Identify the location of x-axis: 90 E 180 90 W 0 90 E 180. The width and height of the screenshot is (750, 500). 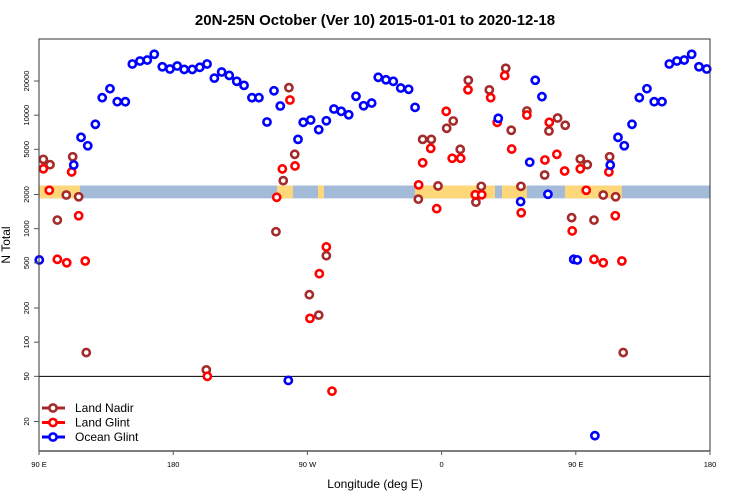
(374, 459).